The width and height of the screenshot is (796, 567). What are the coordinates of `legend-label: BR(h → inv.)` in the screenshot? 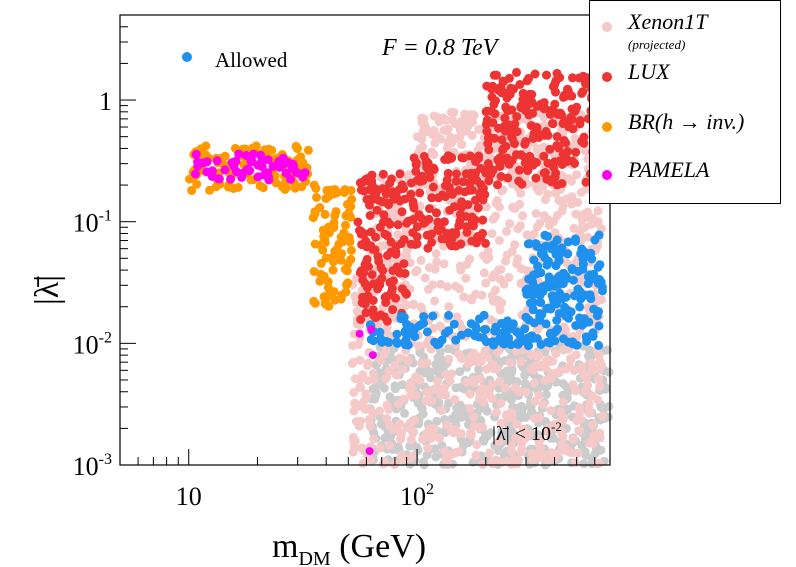 It's located at (686, 121).